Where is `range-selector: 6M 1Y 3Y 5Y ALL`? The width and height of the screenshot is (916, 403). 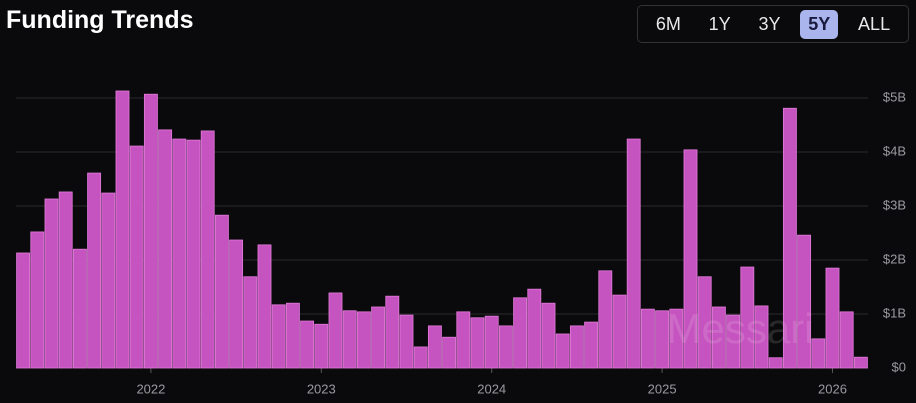
range-selector: 6M 1Y 3Y 5Y ALL is located at coordinates (773, 24).